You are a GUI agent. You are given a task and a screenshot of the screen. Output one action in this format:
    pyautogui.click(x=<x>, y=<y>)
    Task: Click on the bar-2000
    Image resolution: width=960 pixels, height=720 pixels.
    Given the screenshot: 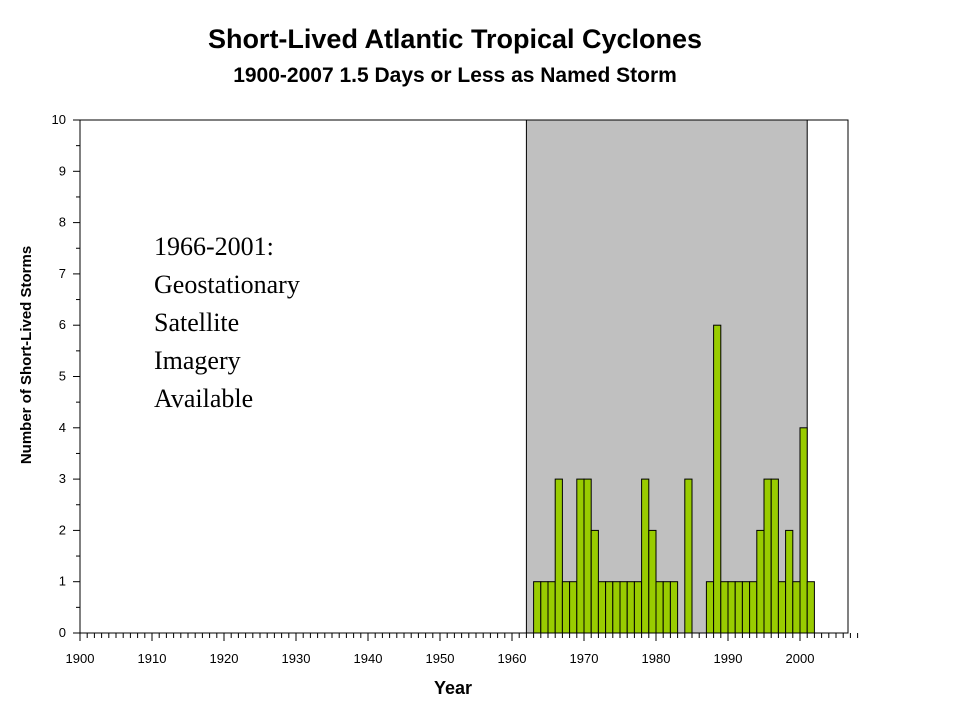 What is the action you would take?
    pyautogui.click(x=803, y=530)
    